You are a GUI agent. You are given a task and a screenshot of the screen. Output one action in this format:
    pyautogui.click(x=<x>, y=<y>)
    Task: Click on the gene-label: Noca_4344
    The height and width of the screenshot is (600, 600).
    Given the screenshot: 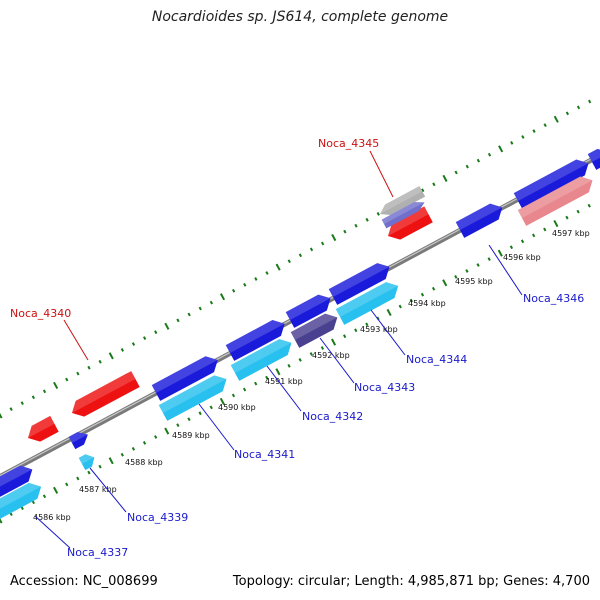 What is the action you would take?
    pyautogui.click(x=436, y=359)
    